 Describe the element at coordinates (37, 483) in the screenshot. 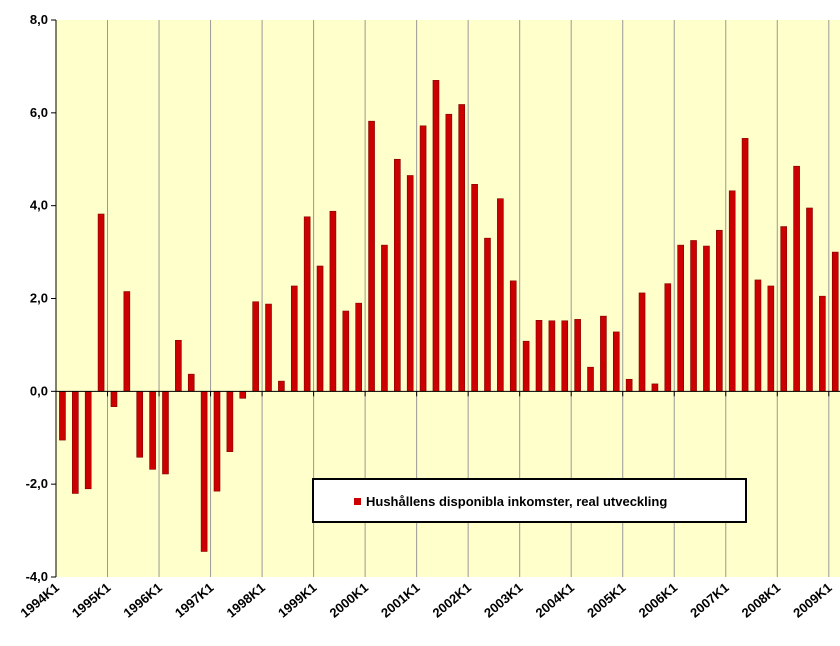

I see `y-tick-label: -2,0` at that location.